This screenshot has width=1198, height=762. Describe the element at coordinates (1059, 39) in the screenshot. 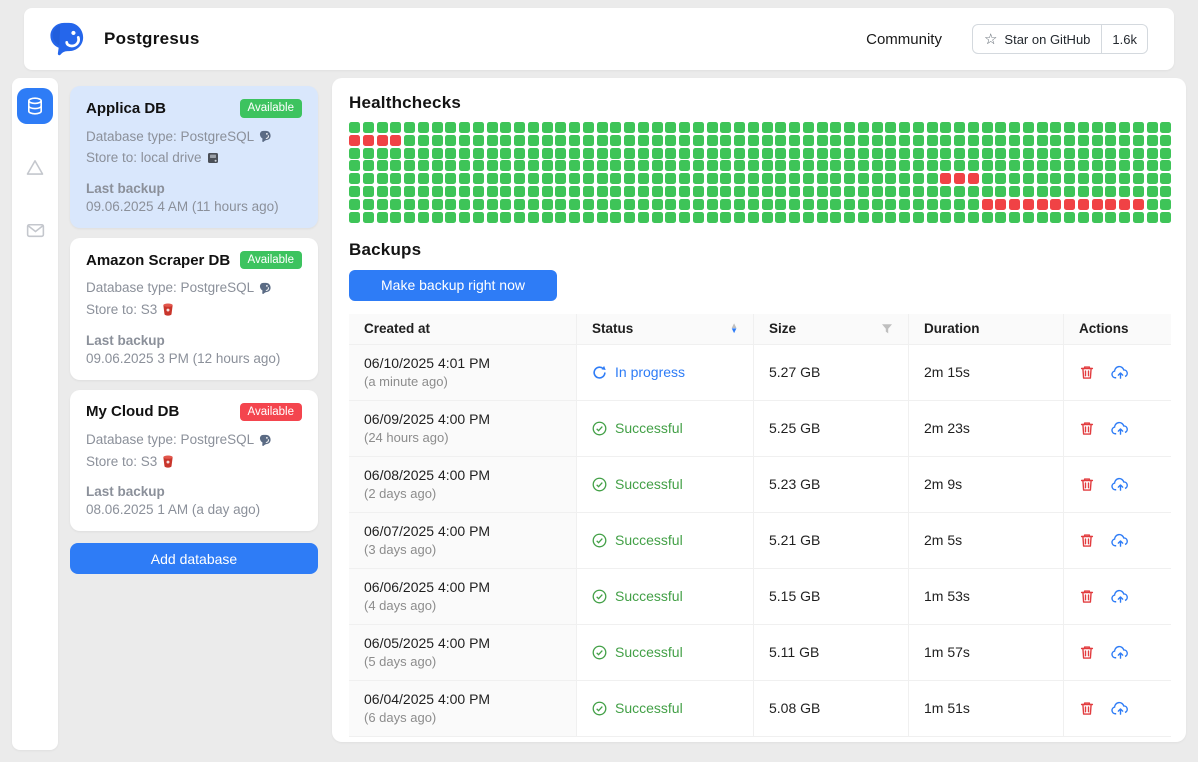

I see `github-star-button: ☆ Star on GitHub 1.6k` at that location.